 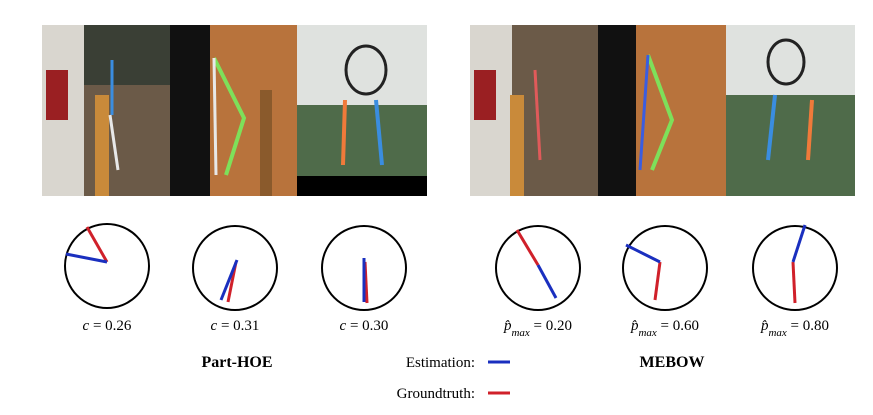 I want to click on label-part: = 0.80, so click(x=808, y=326).